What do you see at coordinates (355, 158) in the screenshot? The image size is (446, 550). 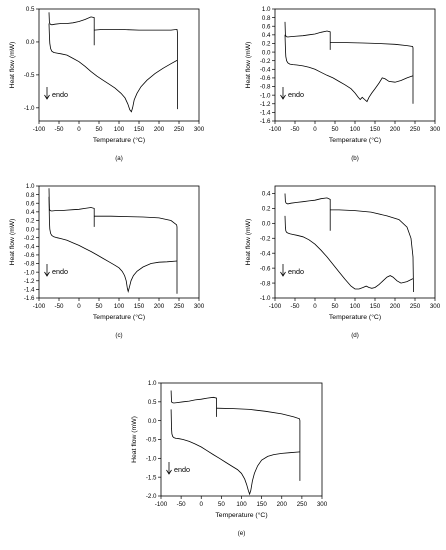 I see `panel-caption: (b)` at bounding box center [355, 158].